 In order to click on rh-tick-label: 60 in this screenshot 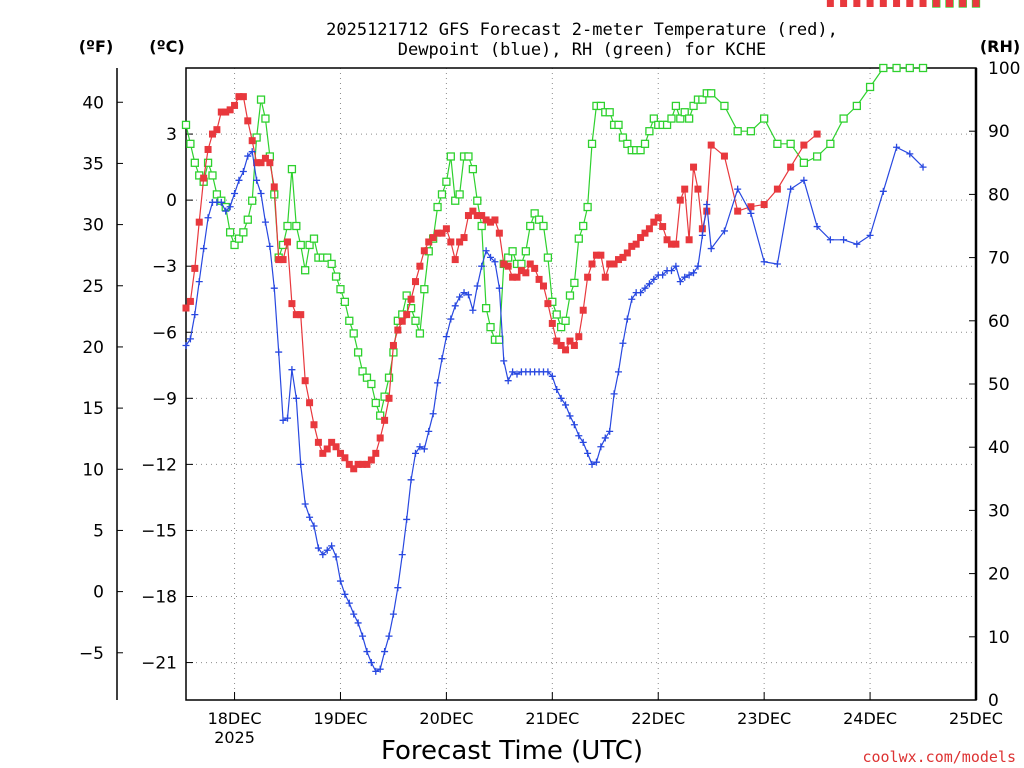, I will do `click(999, 322)`.